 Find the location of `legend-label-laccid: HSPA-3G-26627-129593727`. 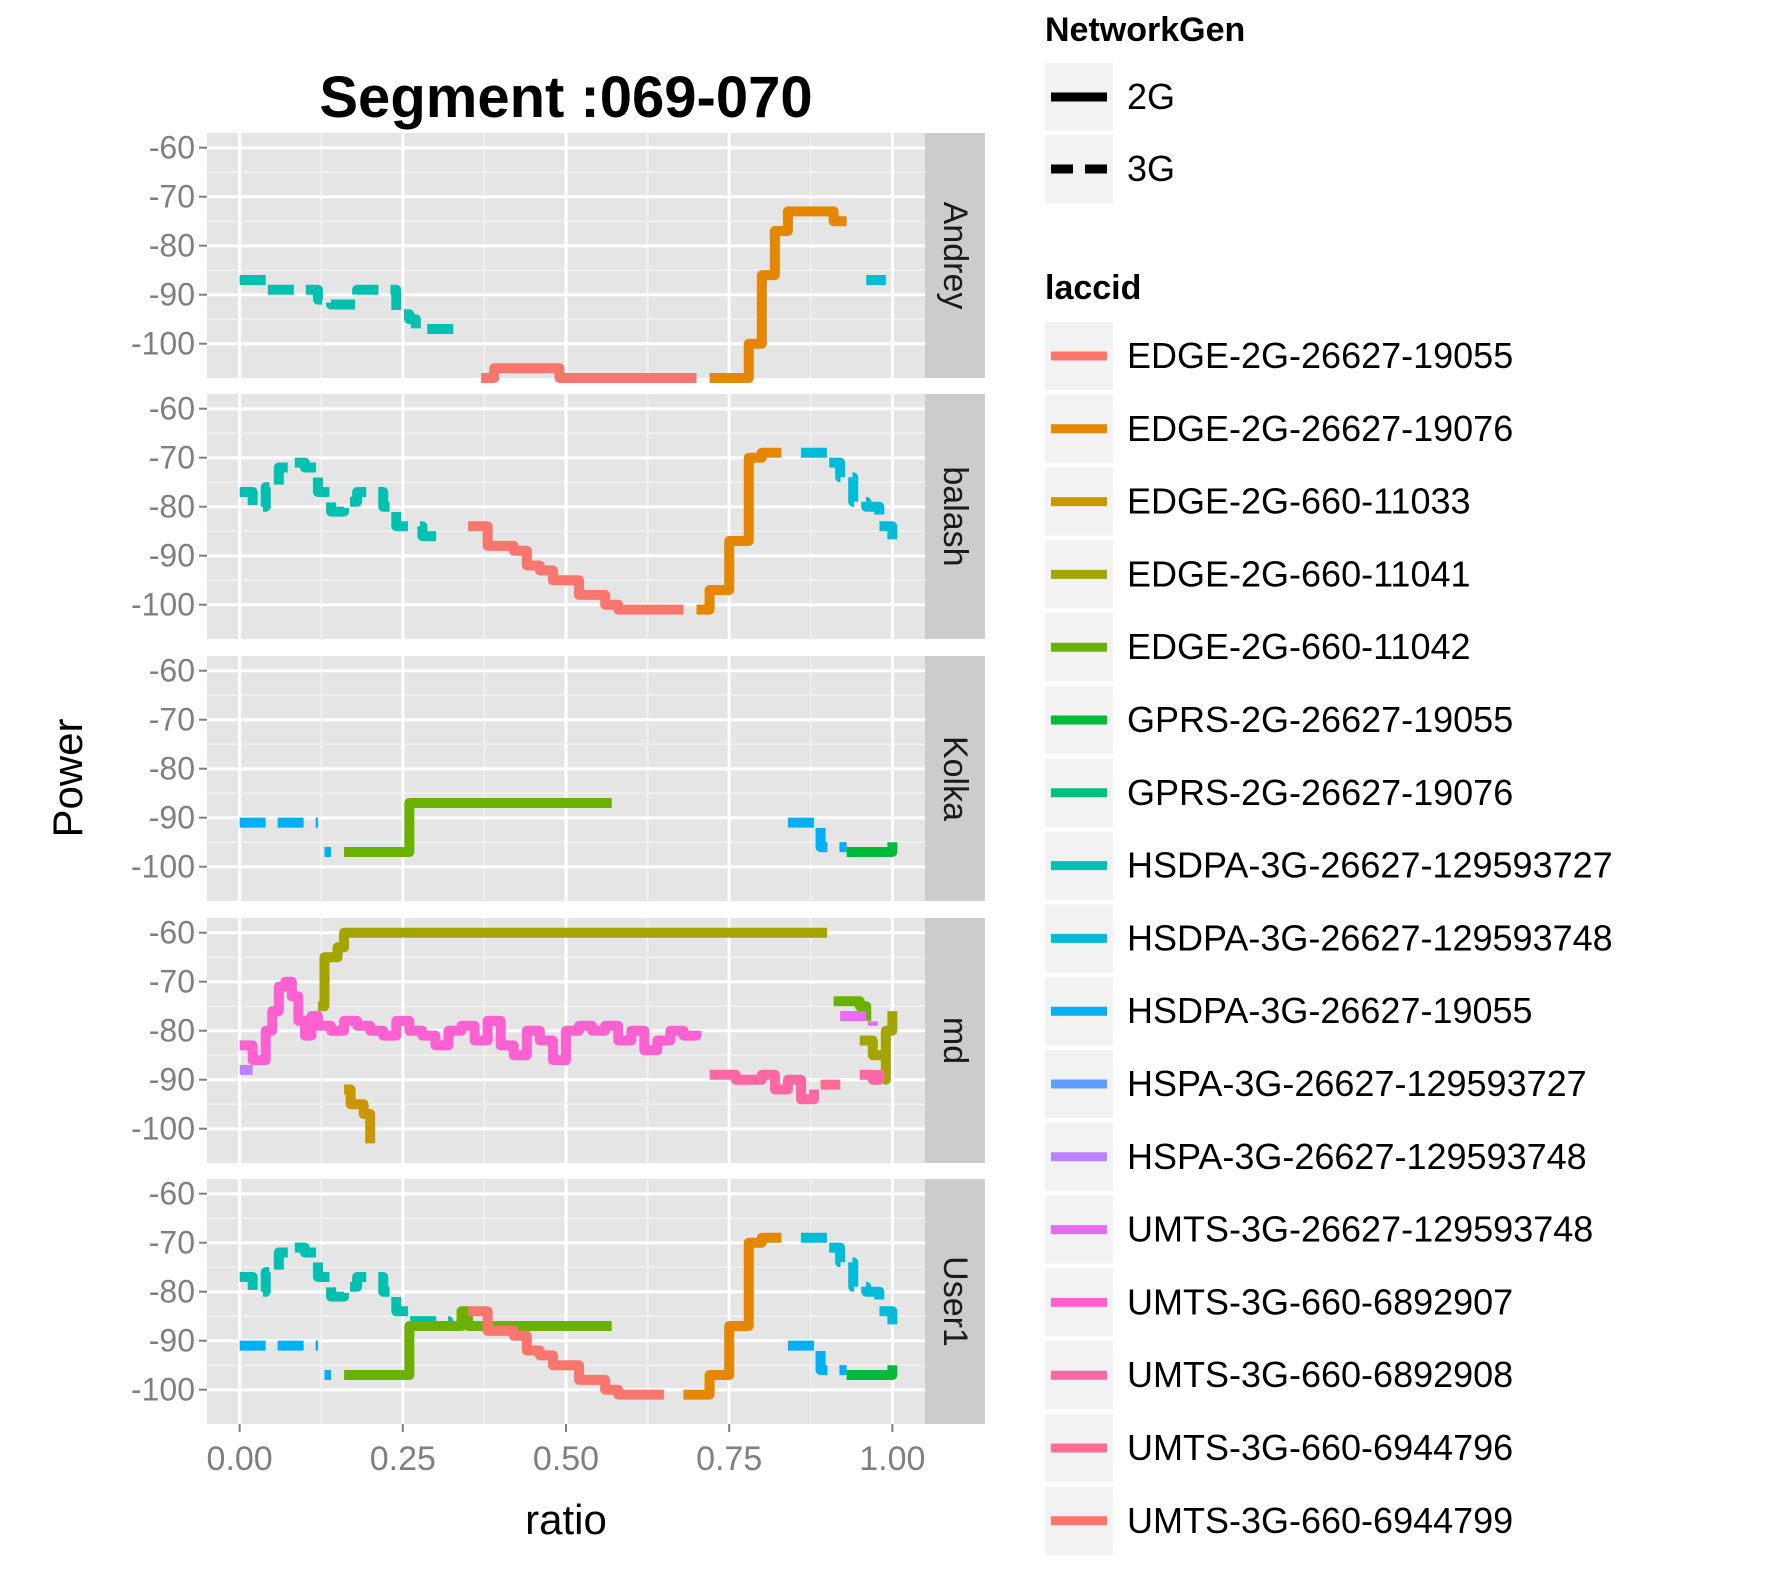

legend-label-laccid: HSPA-3G-26627-129593727 is located at coordinates (1357, 1083).